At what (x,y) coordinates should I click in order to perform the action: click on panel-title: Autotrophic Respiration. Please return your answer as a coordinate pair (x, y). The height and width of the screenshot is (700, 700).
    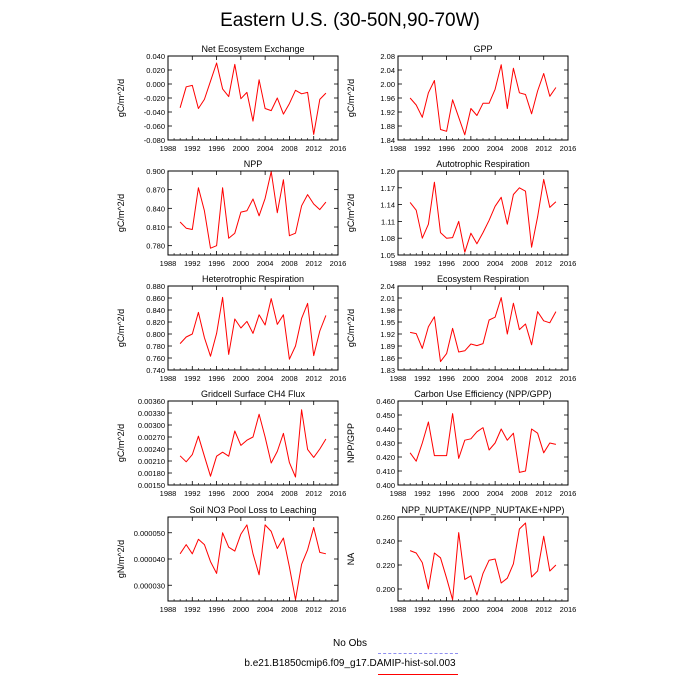
    Looking at the image, I should click on (483, 164).